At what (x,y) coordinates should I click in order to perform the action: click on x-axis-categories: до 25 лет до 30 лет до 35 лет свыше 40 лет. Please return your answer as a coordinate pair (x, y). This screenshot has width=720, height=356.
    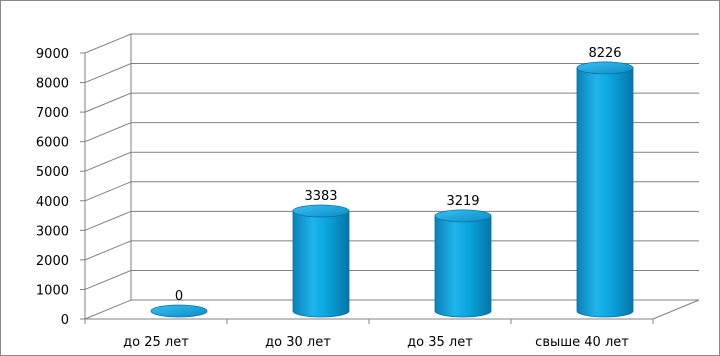
    Looking at the image, I should click on (376, 342).